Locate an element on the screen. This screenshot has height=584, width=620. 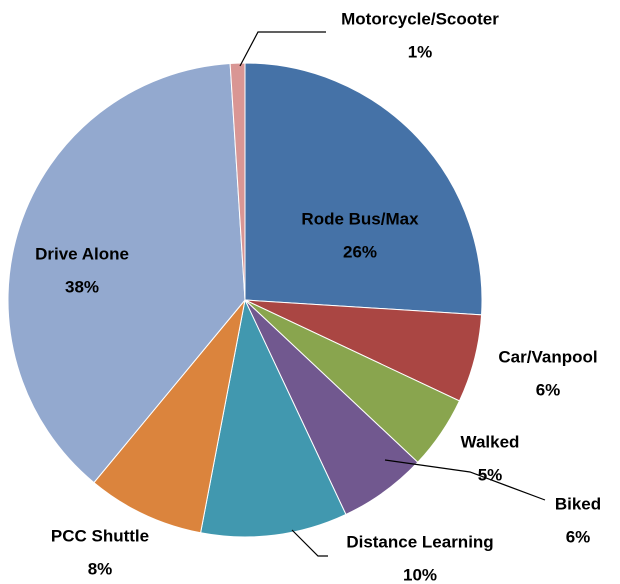
slice-value: 5% is located at coordinates (490, 474).